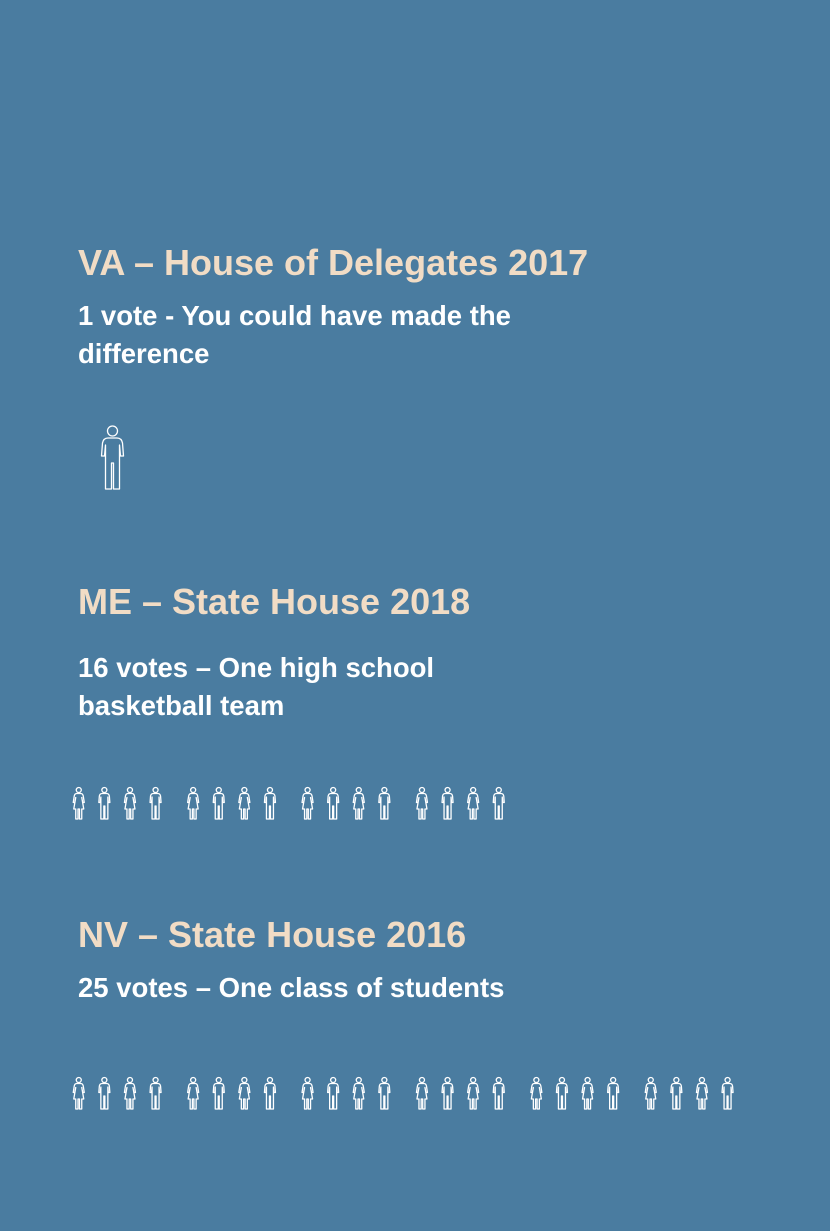 The image size is (830, 1231). What do you see at coordinates (274, 601) in the screenshot?
I see `me-heading: ME – State House 2018` at bounding box center [274, 601].